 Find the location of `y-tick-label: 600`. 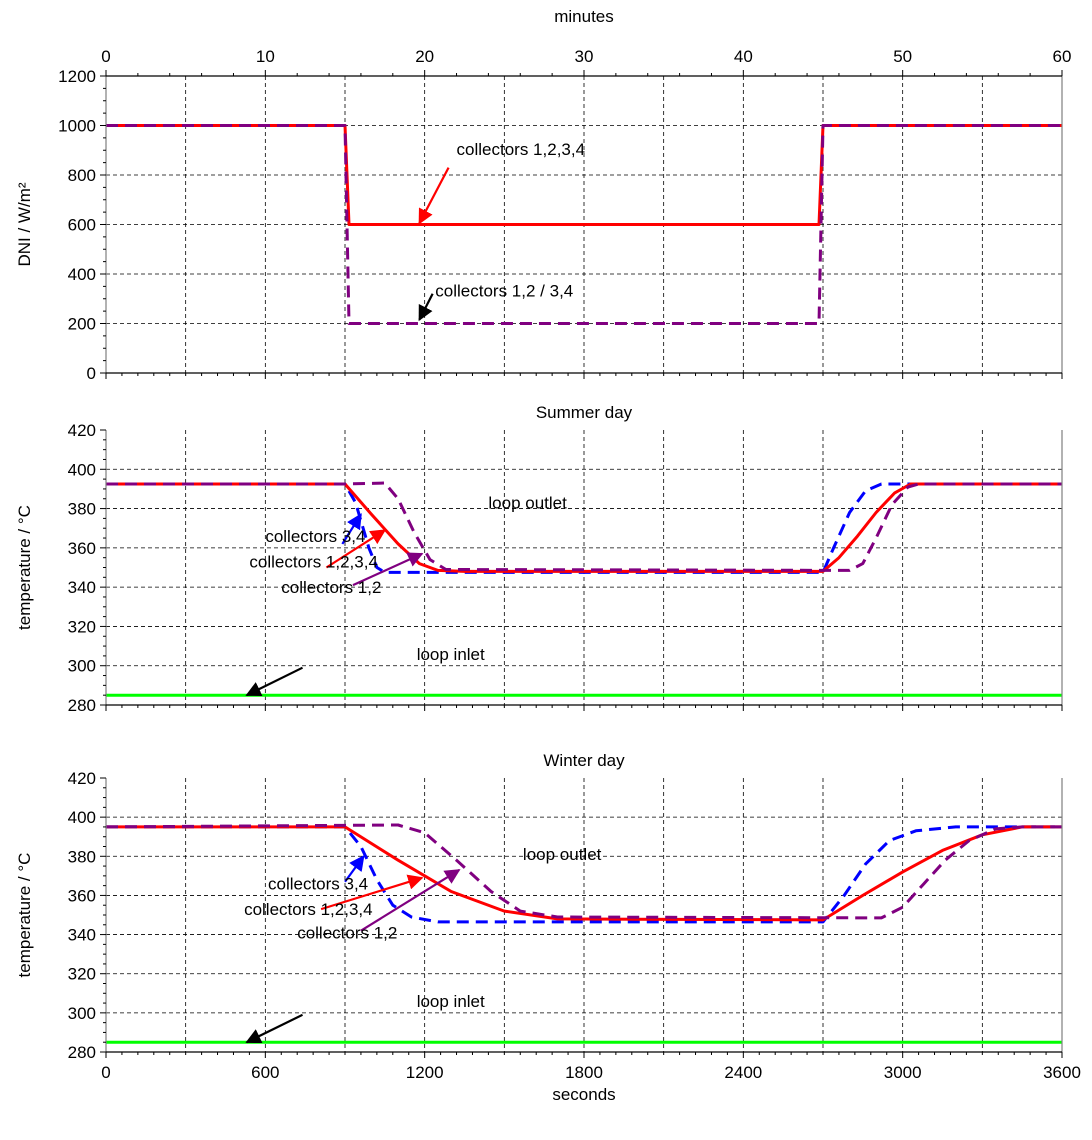

y-tick-label: 600 is located at coordinates (82, 225).